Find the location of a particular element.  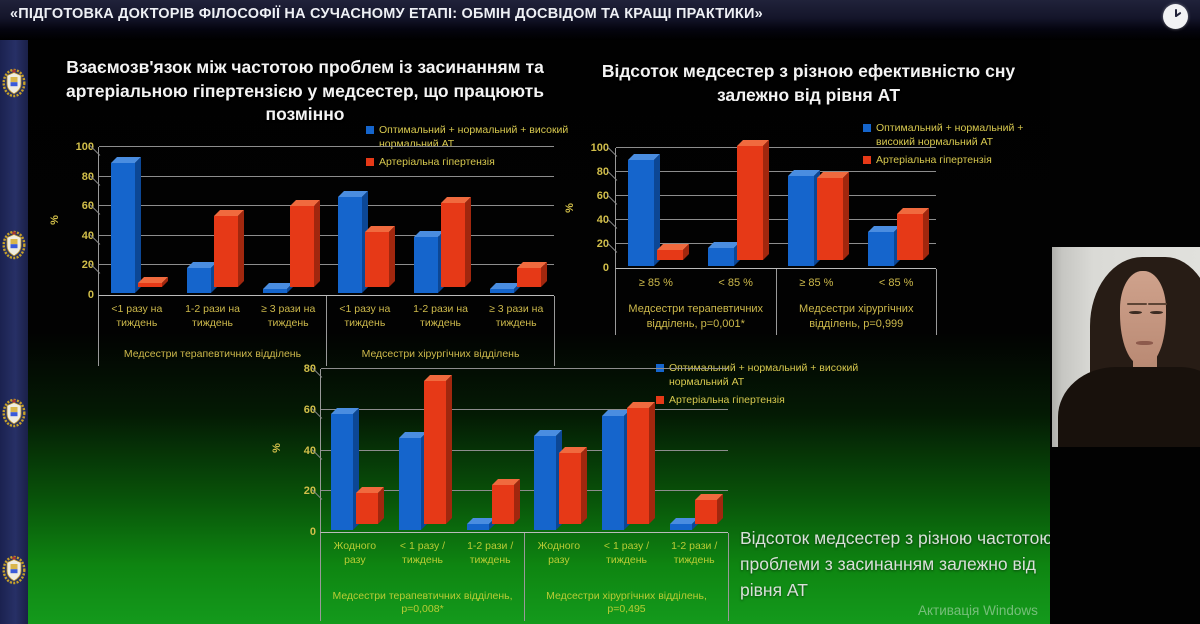

category-label: Жодного разу is located at coordinates (355, 553).